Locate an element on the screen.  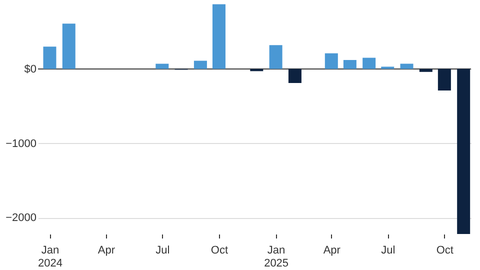
y-tick-label: $0 is located at coordinates (30, 69).